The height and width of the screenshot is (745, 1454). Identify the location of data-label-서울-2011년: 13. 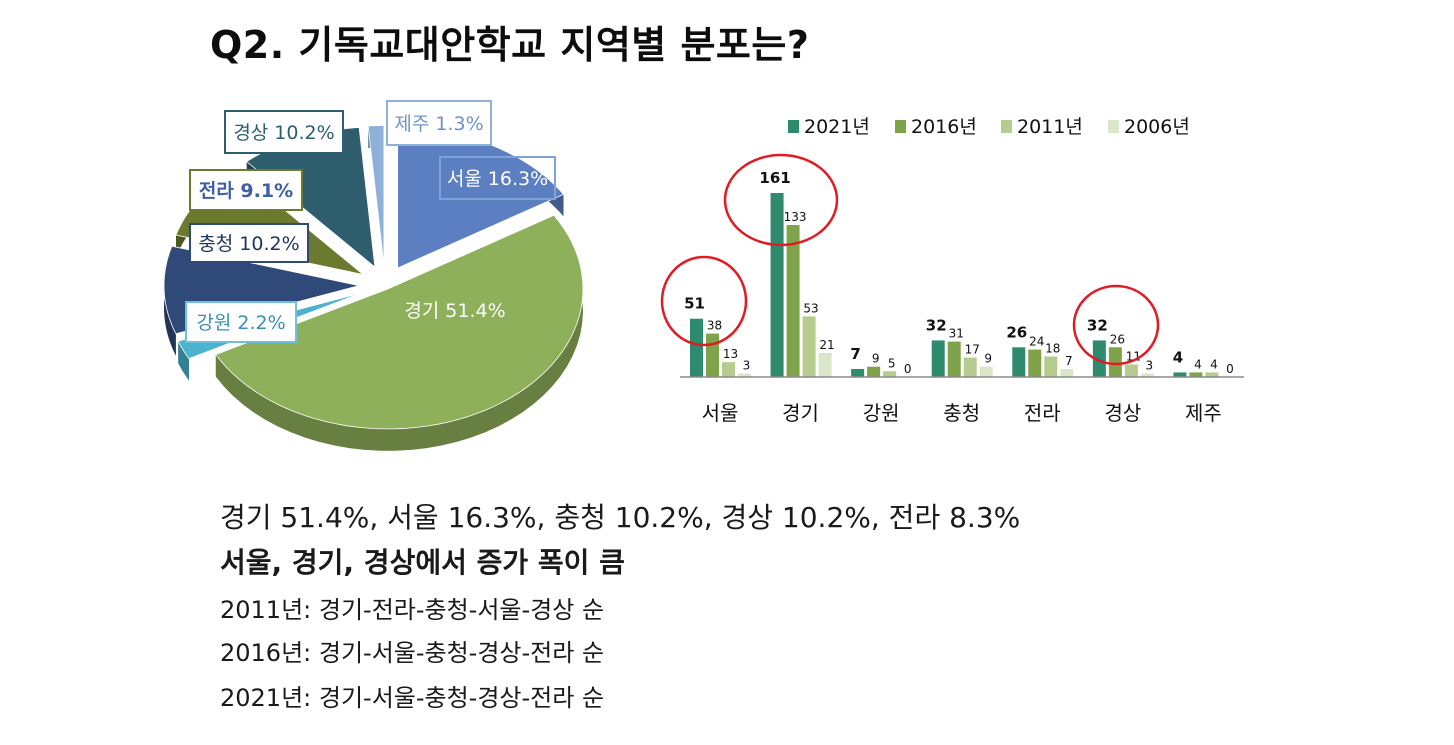
(730, 354).